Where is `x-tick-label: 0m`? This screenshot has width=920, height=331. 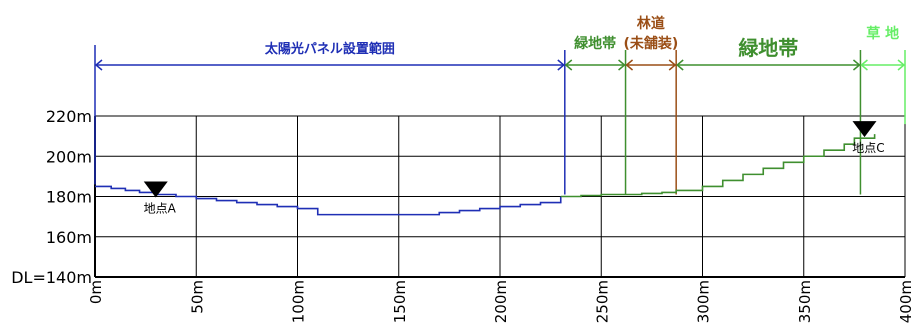 x-tick-label: 0m is located at coordinates (96, 292).